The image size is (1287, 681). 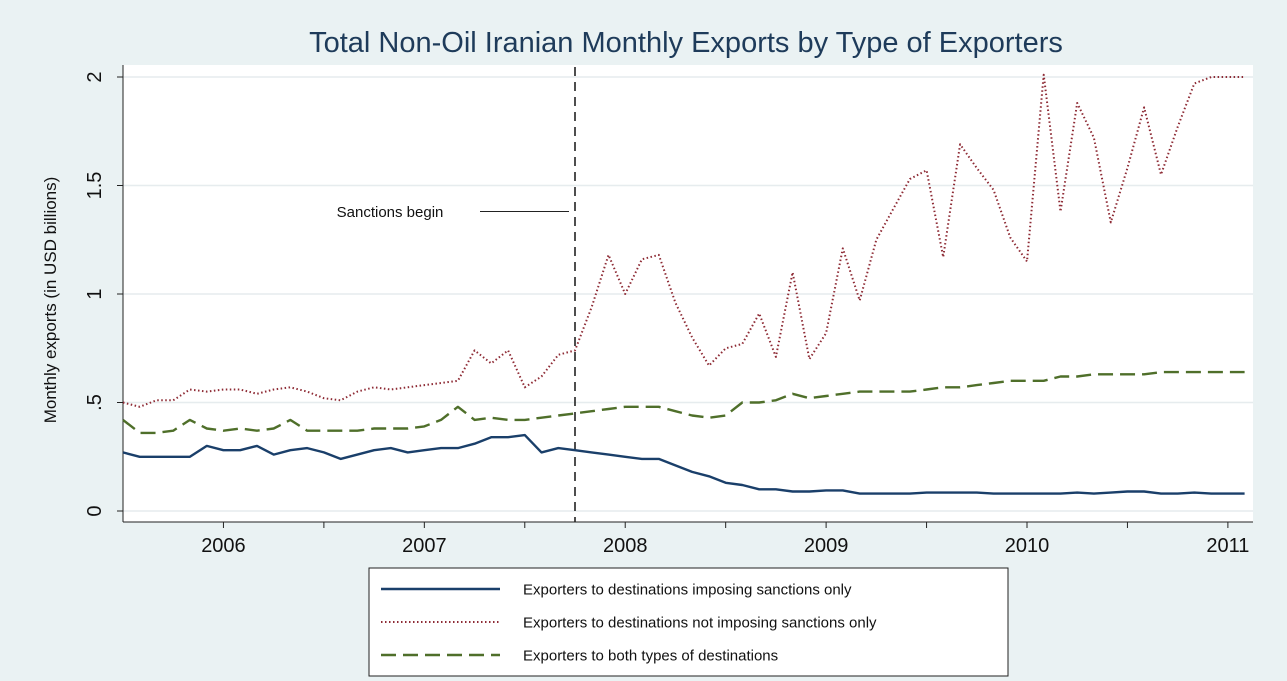 I want to click on x-tick-label: 2010, so click(x=1027, y=546).